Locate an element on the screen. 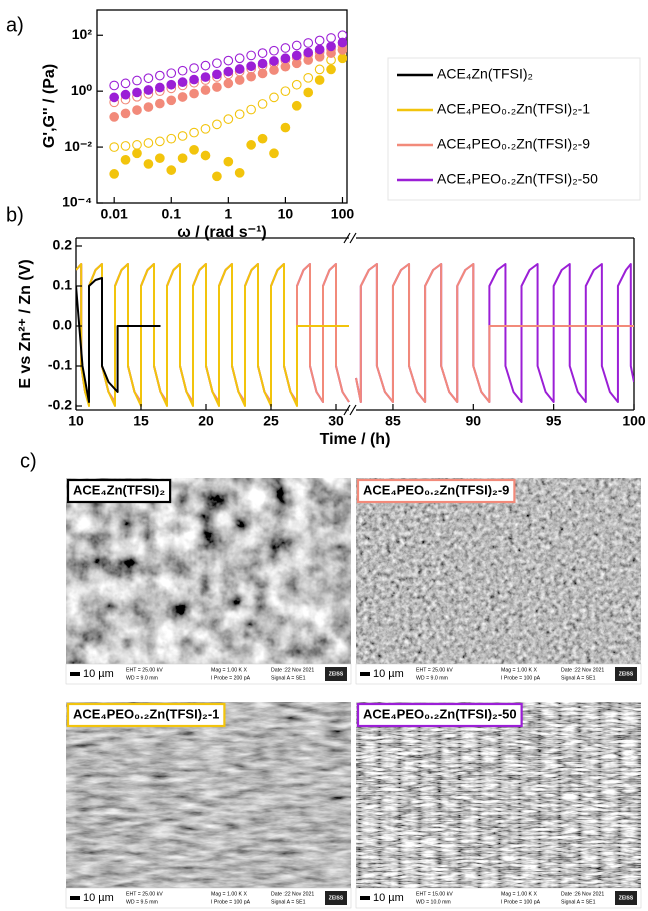 The width and height of the screenshot is (648, 911). y-tick-label: 10² is located at coordinates (82, 34).